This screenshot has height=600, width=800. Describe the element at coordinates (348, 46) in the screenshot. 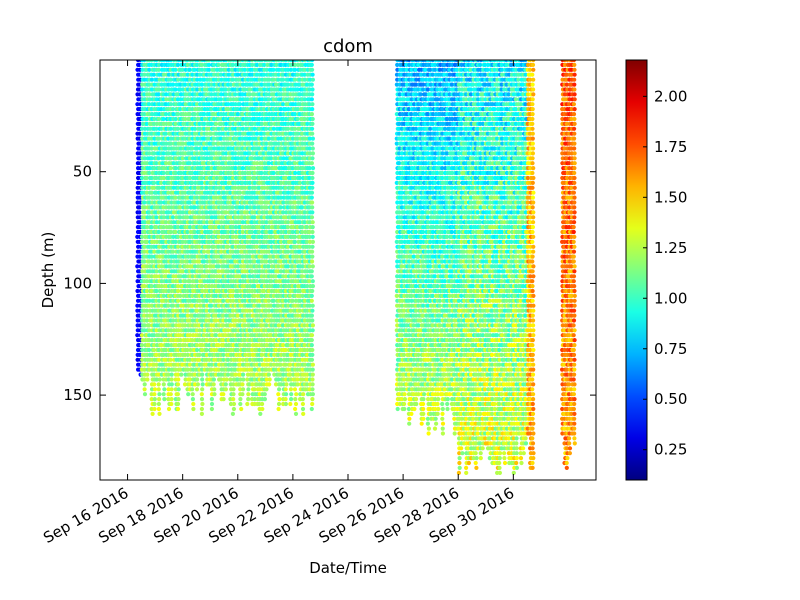

I see `chart-title: cdom` at that location.